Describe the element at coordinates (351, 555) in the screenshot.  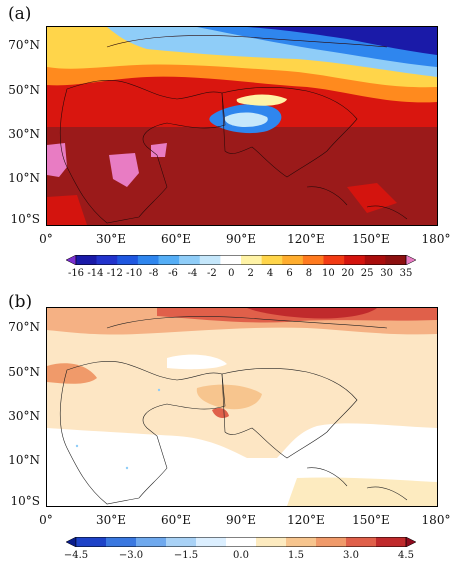
I see `colorbar-tick-label: 3.0` at that location.